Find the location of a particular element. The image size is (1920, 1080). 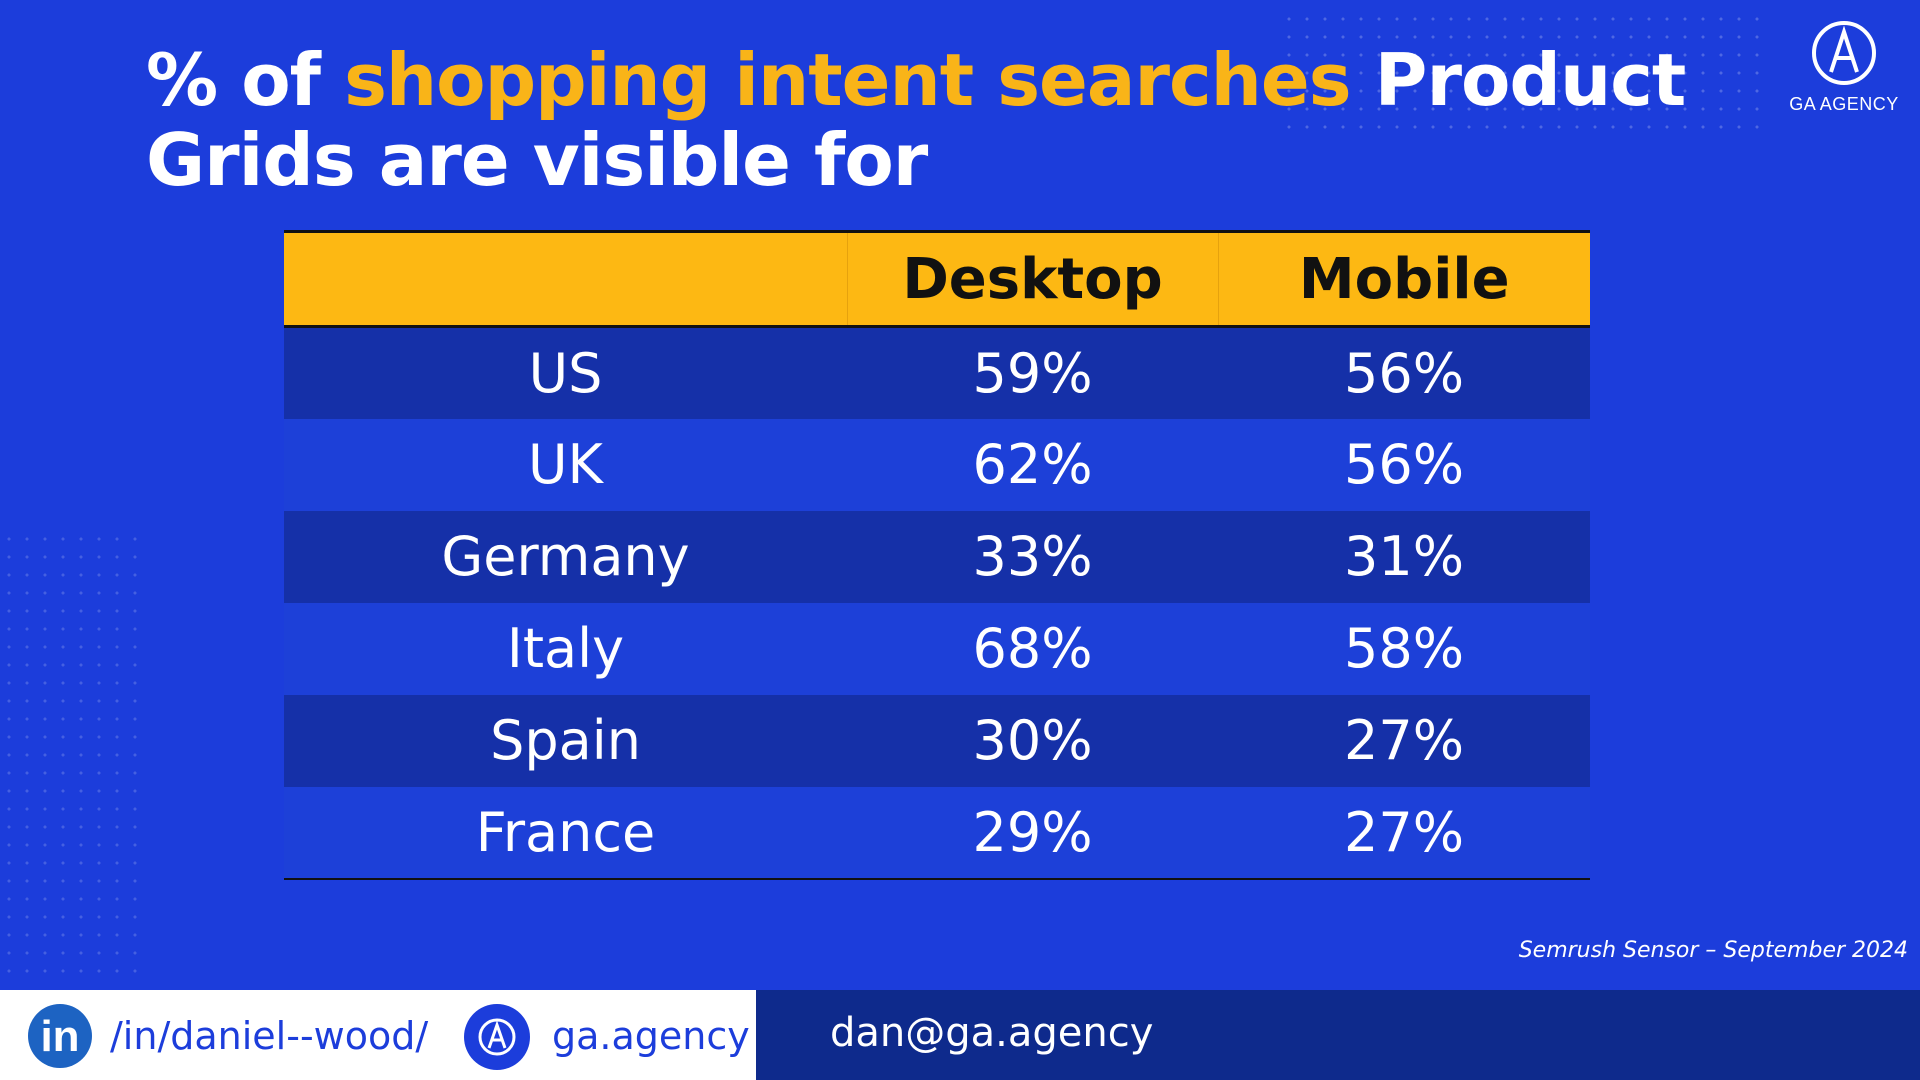

row-label: UK is located at coordinates (565, 464).